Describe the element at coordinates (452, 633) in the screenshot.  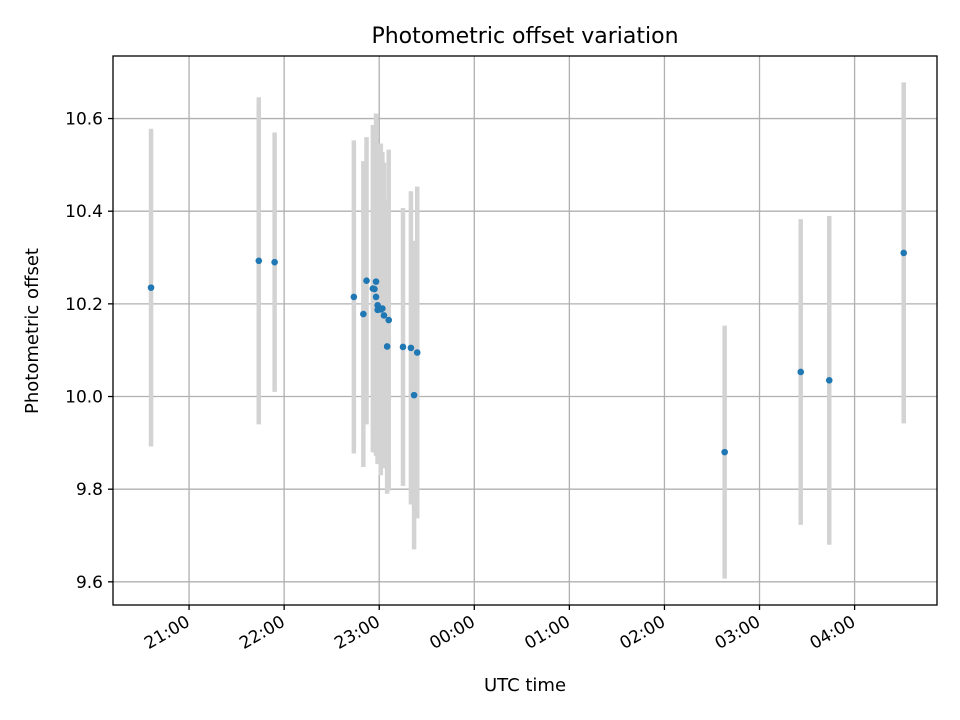
I see `x-tick-label: 00:00` at that location.